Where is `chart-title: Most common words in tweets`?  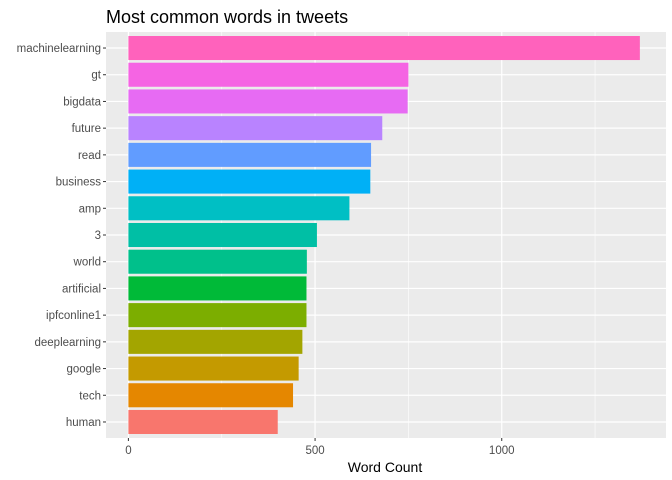 chart-title: Most common words in tweets is located at coordinates (227, 17).